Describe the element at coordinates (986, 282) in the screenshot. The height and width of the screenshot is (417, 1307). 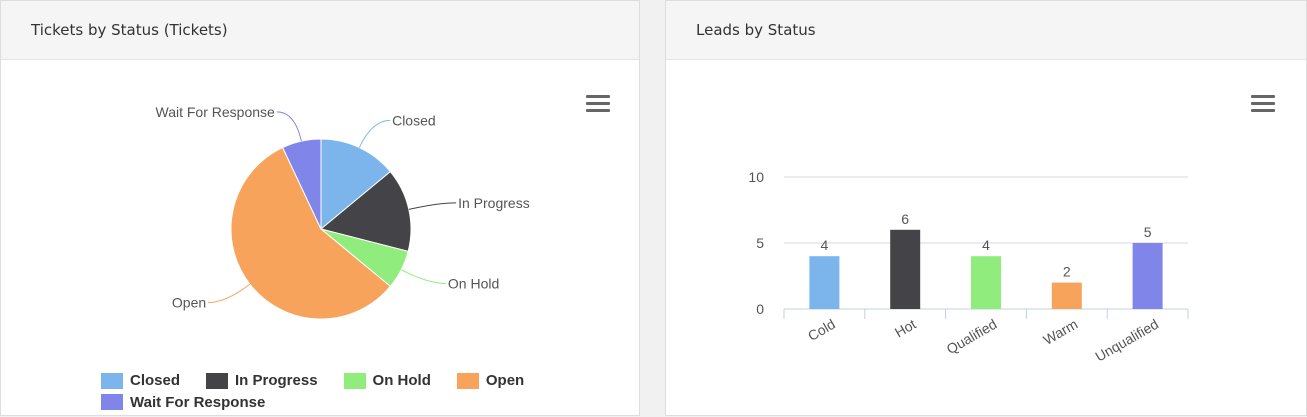
I see `bar-qualified` at that location.